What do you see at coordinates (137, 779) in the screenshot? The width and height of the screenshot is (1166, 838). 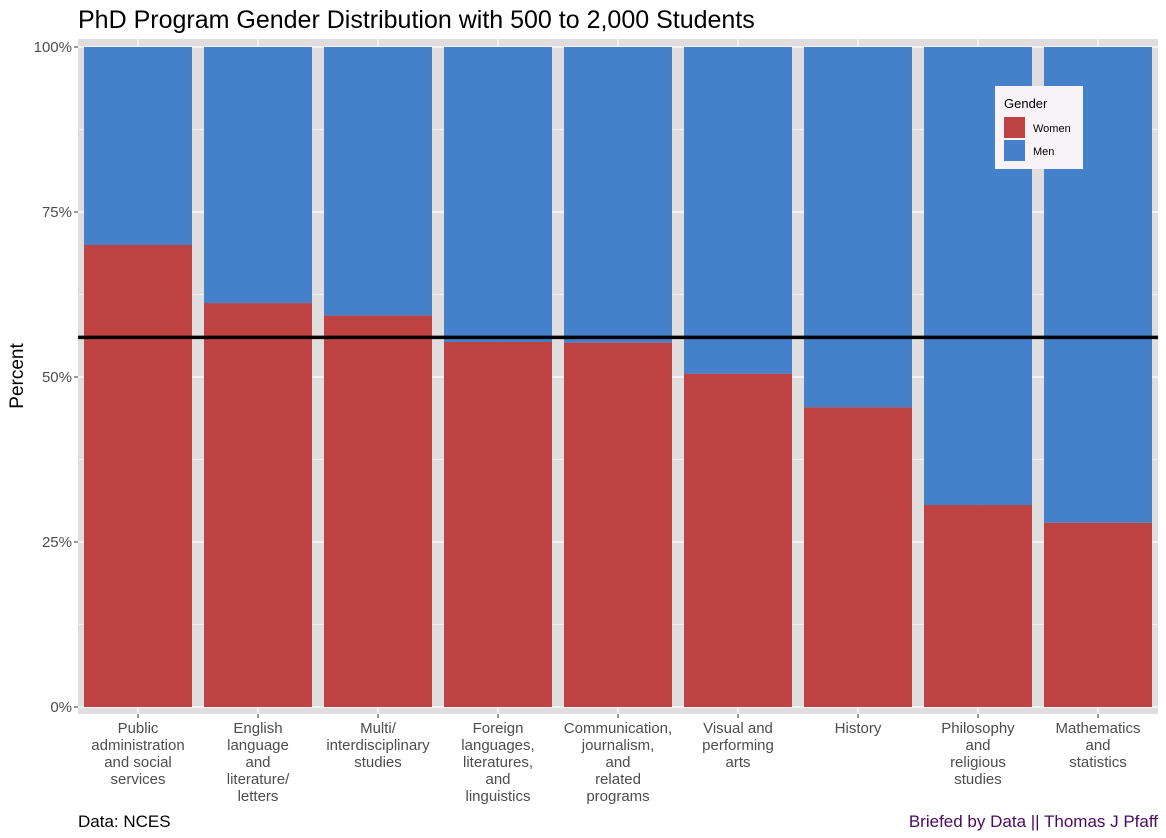 I see `x-tick-label-line: services` at bounding box center [137, 779].